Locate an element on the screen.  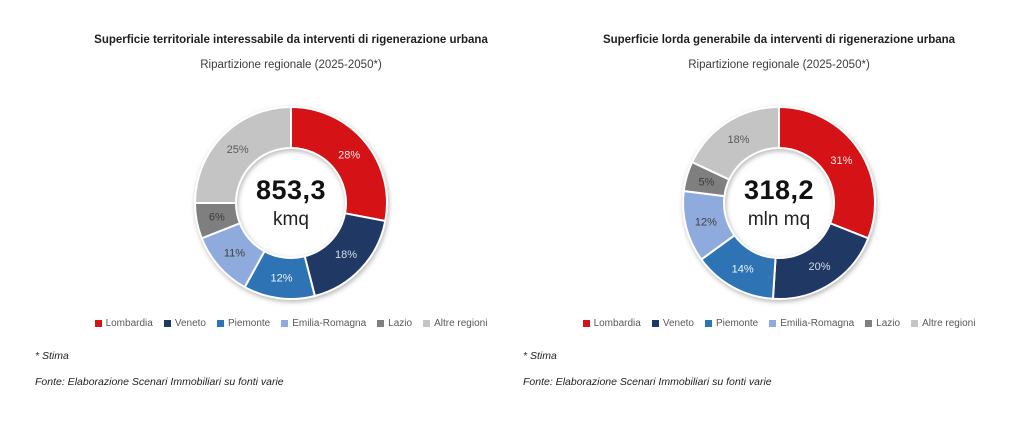
percent-label-altre-regioni: 25% is located at coordinates (238, 150).